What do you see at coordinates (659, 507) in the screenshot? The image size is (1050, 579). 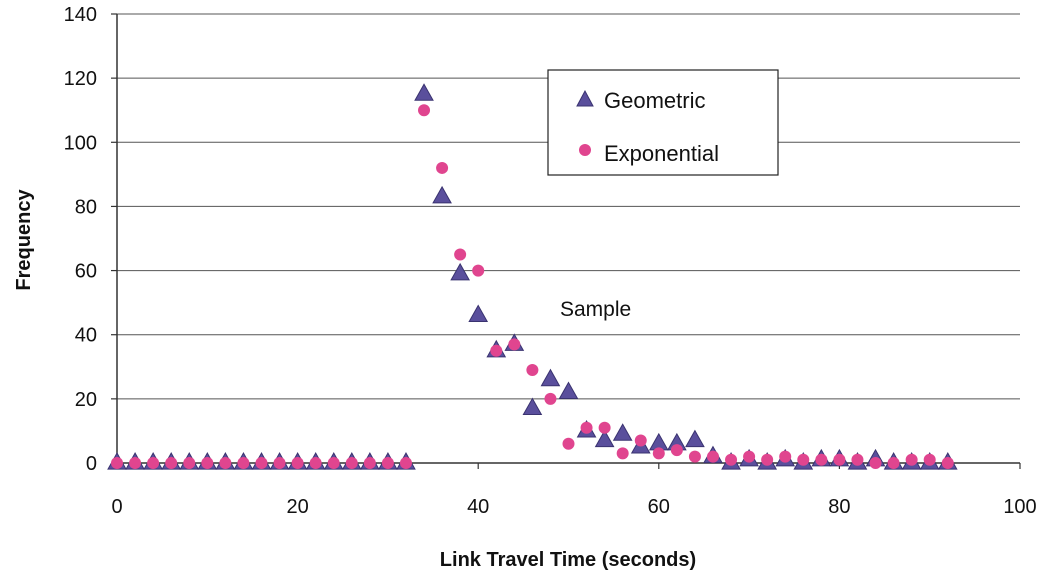 I see `x-tick-label: 60` at bounding box center [659, 507].